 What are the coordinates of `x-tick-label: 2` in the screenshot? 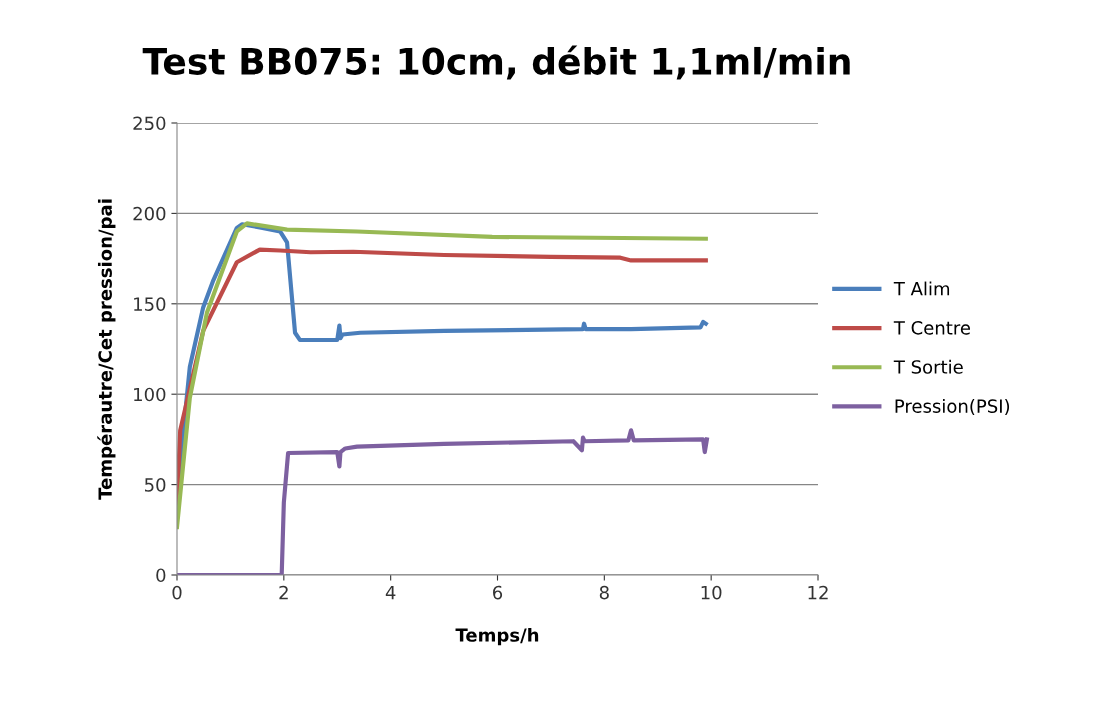 It's located at (283, 592).